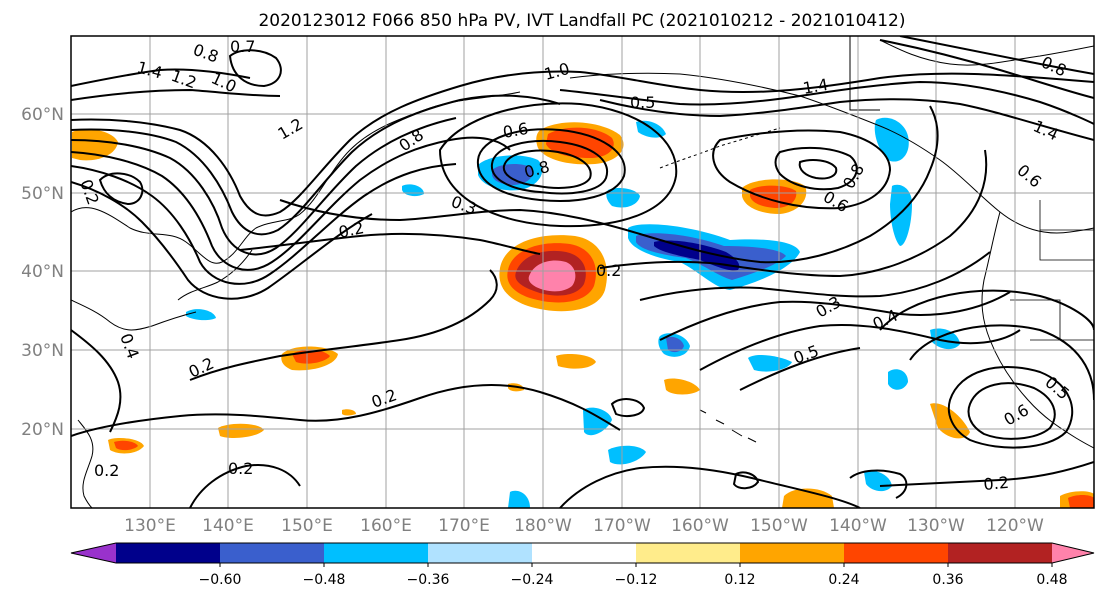  What do you see at coordinates (215, 275) in the screenshot?
I see `coast-japan` at bounding box center [215, 275].